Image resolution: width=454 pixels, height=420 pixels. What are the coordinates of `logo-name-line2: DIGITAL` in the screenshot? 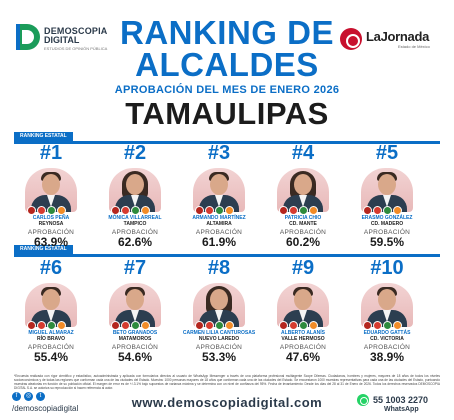 It's located at (62, 40).